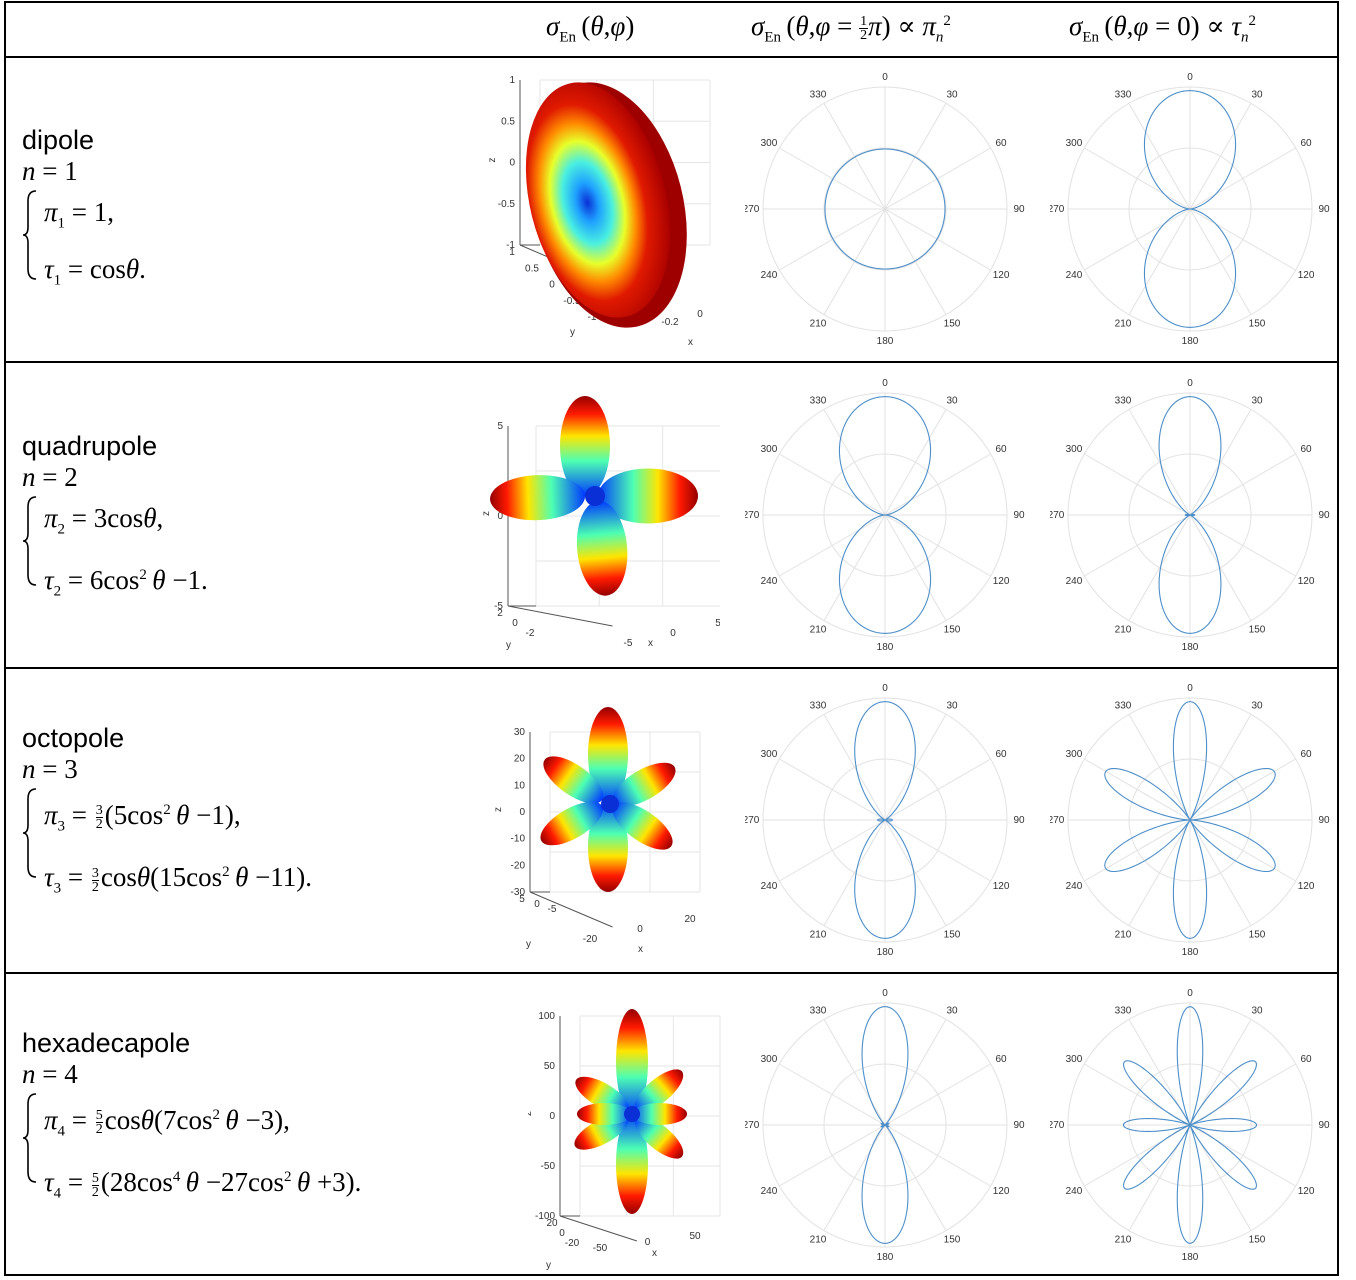 This screenshot has height=1280, width=1356. I want to click on tau-equation: τ3 = 3 2 cosθ(15cos2 θ −11)., so click(178, 879).